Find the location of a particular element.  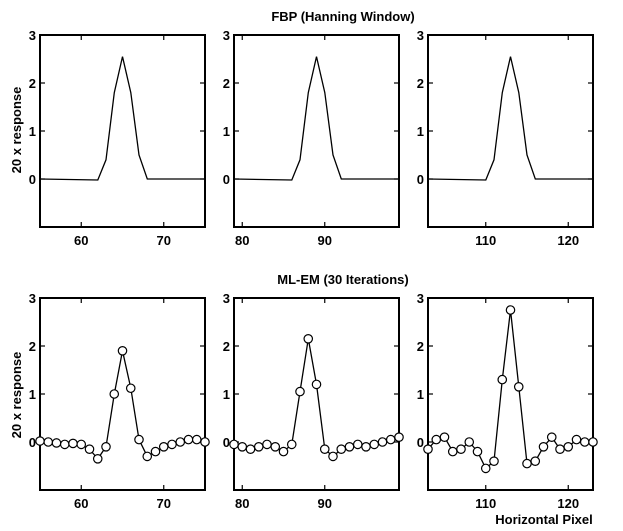

panel-2: 0 1 2 3 110 120 is located at coordinates (505, 138).